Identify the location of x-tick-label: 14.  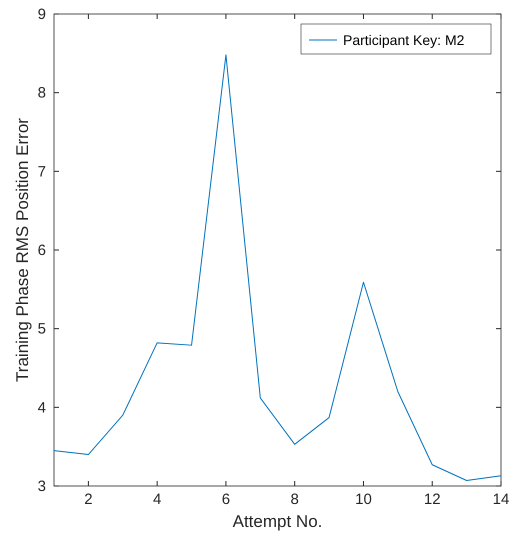
(501, 499).